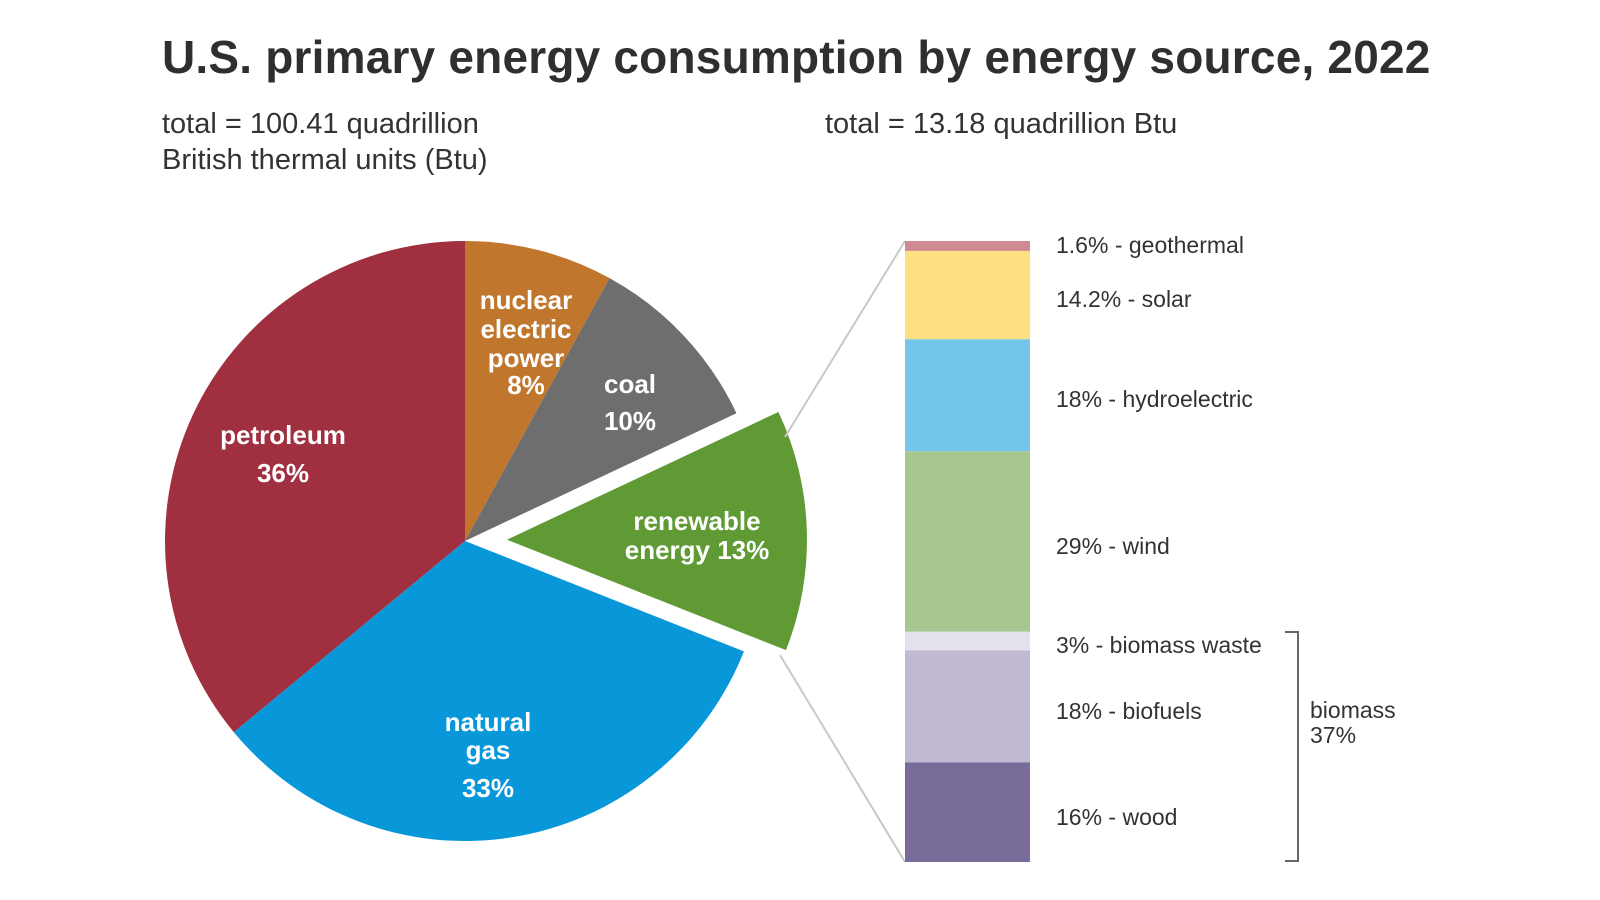 This screenshot has height=900, width=1600. What do you see at coordinates (1353, 710) in the screenshot?
I see `biomass-group-label: biomass` at bounding box center [1353, 710].